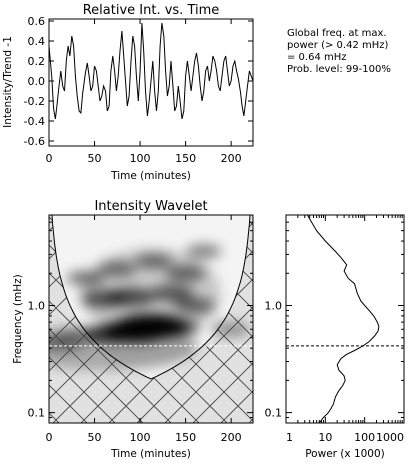  Describe the element at coordinates (37, 306) in the screenshot. I see `wavelet-ytick-label: 1.0` at that location.